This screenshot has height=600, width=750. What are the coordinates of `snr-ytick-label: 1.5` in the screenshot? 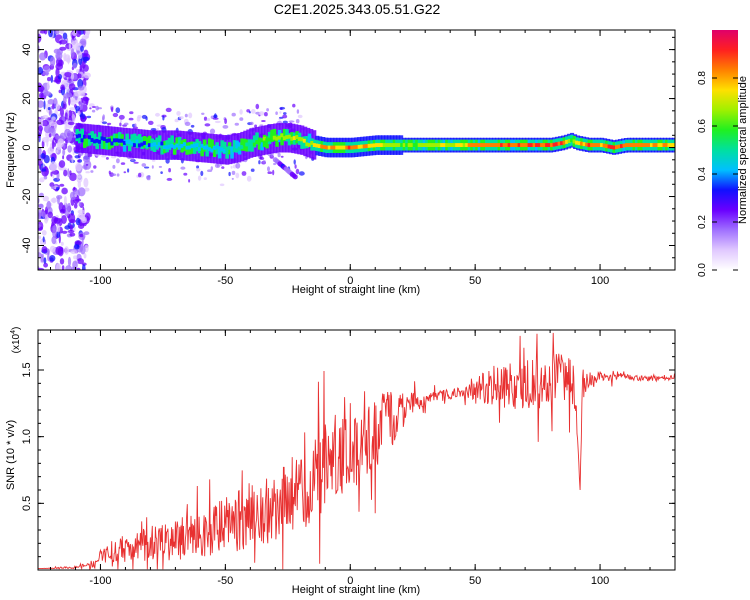 It's located at (27, 369).